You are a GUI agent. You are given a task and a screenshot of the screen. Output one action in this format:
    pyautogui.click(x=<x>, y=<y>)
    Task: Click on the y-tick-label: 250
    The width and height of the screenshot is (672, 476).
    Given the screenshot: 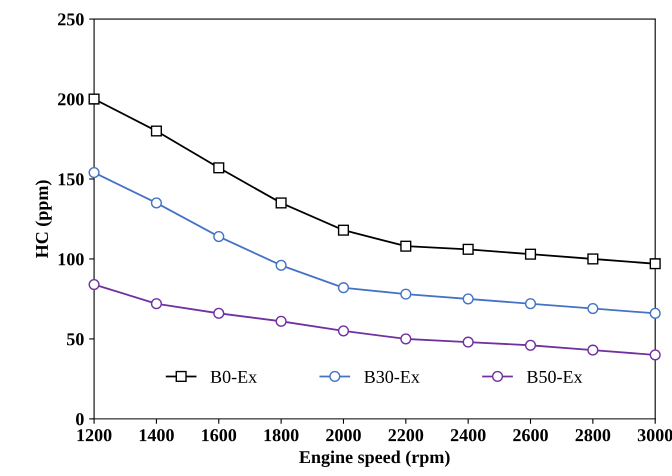 What is the action you would take?
    pyautogui.click(x=71, y=19)
    